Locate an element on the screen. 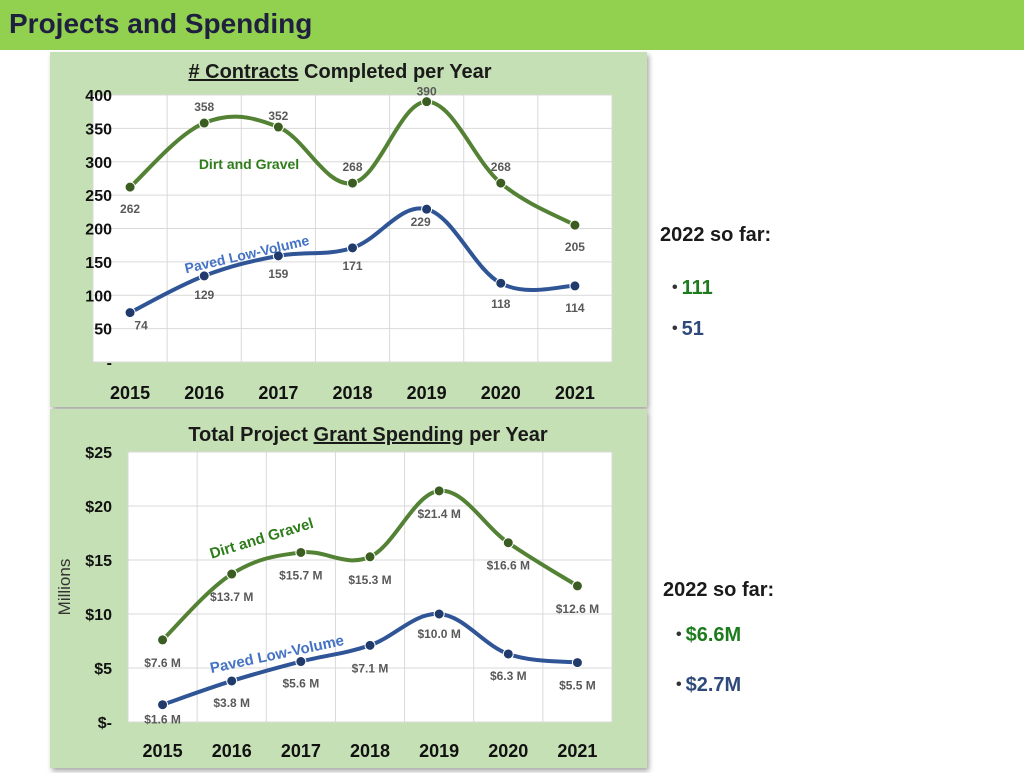 The image size is (1024, 773). y-tick-label: $- is located at coordinates (105, 723).